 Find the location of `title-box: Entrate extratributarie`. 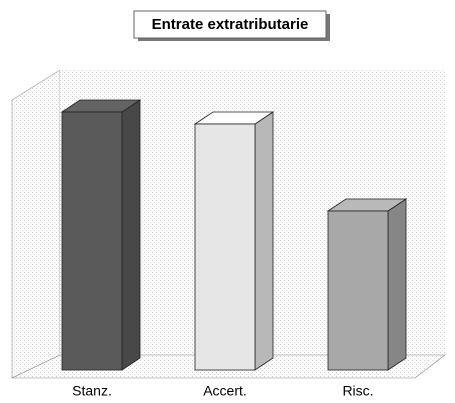

title-box: Entrate extratributarie is located at coordinates (231, 25).